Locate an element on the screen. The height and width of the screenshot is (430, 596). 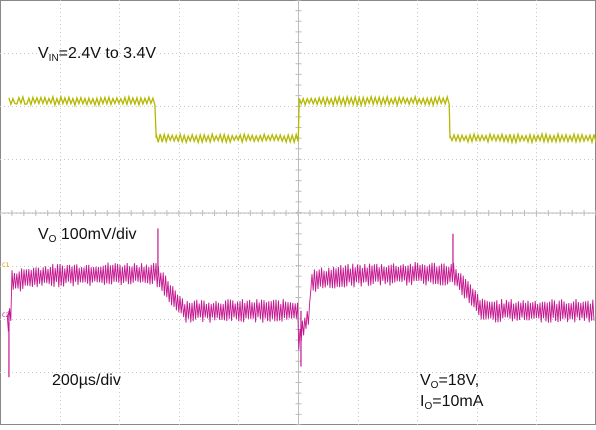
vin-label-sub: IN is located at coordinates (53, 58).